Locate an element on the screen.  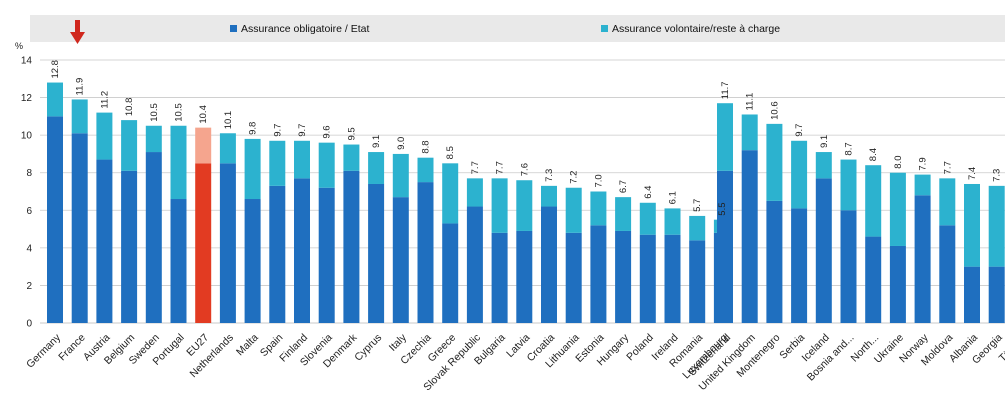
value-label: 8.0 is located at coordinates (898, 161).